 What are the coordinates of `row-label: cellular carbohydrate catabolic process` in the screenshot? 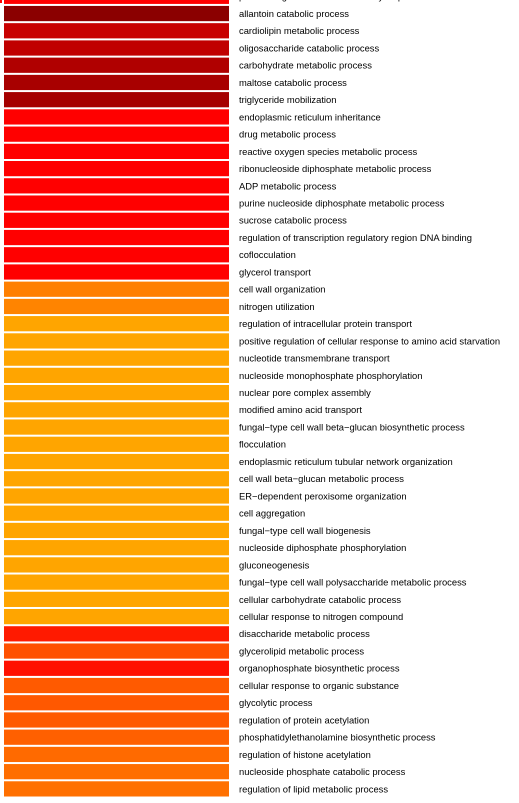 It's located at (320, 599).